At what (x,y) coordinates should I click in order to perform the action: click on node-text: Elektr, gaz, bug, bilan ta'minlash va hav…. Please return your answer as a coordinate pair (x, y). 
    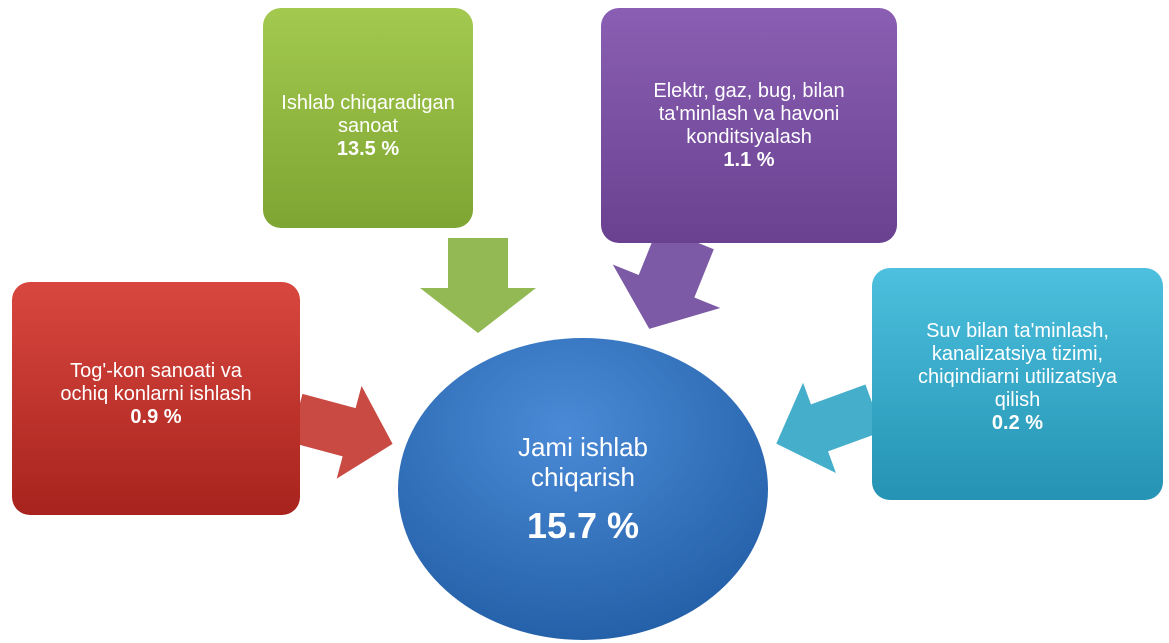
    Looking at the image, I should click on (749, 126).